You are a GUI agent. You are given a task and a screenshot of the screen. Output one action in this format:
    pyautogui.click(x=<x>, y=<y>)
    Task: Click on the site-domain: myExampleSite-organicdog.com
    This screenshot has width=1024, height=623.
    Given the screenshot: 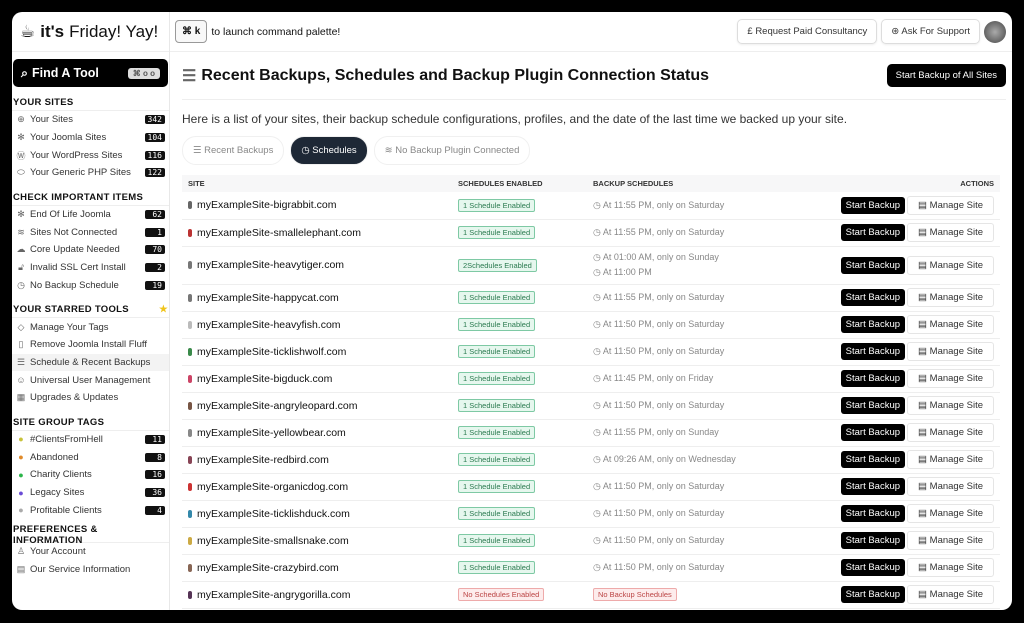 What is the action you would take?
    pyautogui.click(x=273, y=486)
    